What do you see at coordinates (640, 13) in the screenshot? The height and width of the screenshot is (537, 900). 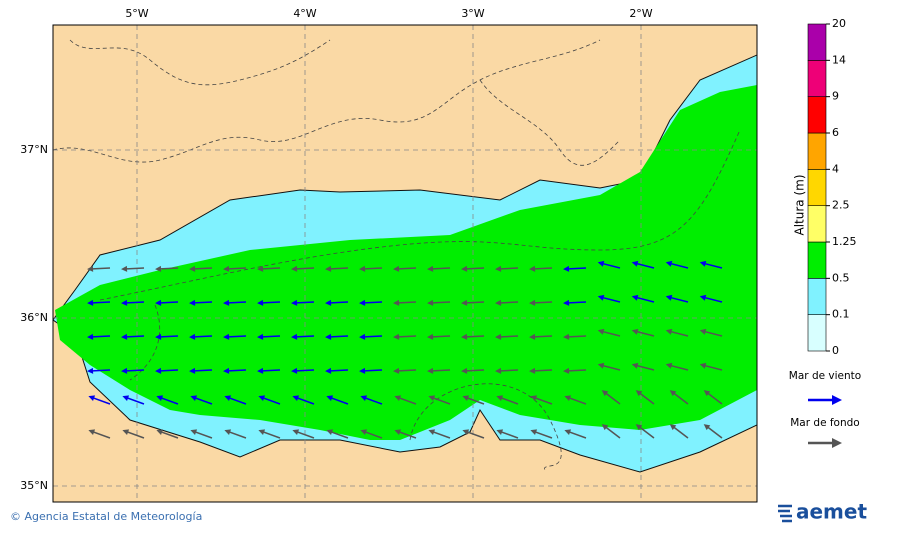 I see `lon-label: 2°W` at bounding box center [640, 13].